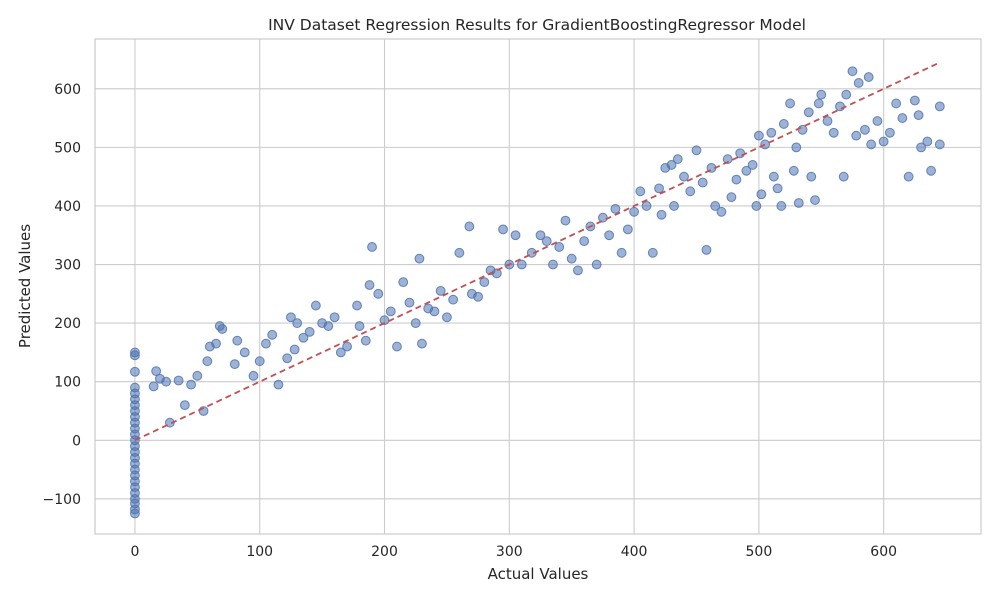 The image size is (1000, 600). I want to click on x-tick-label: 400, so click(634, 552).